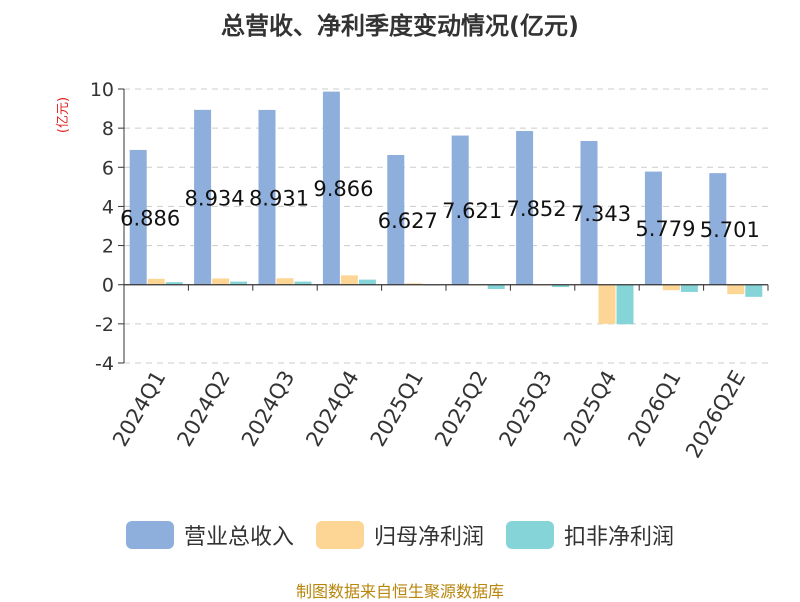 This screenshot has height=602, width=800. Describe the element at coordinates (108, 168) in the screenshot. I see `y-tick-label: 6` at that location.